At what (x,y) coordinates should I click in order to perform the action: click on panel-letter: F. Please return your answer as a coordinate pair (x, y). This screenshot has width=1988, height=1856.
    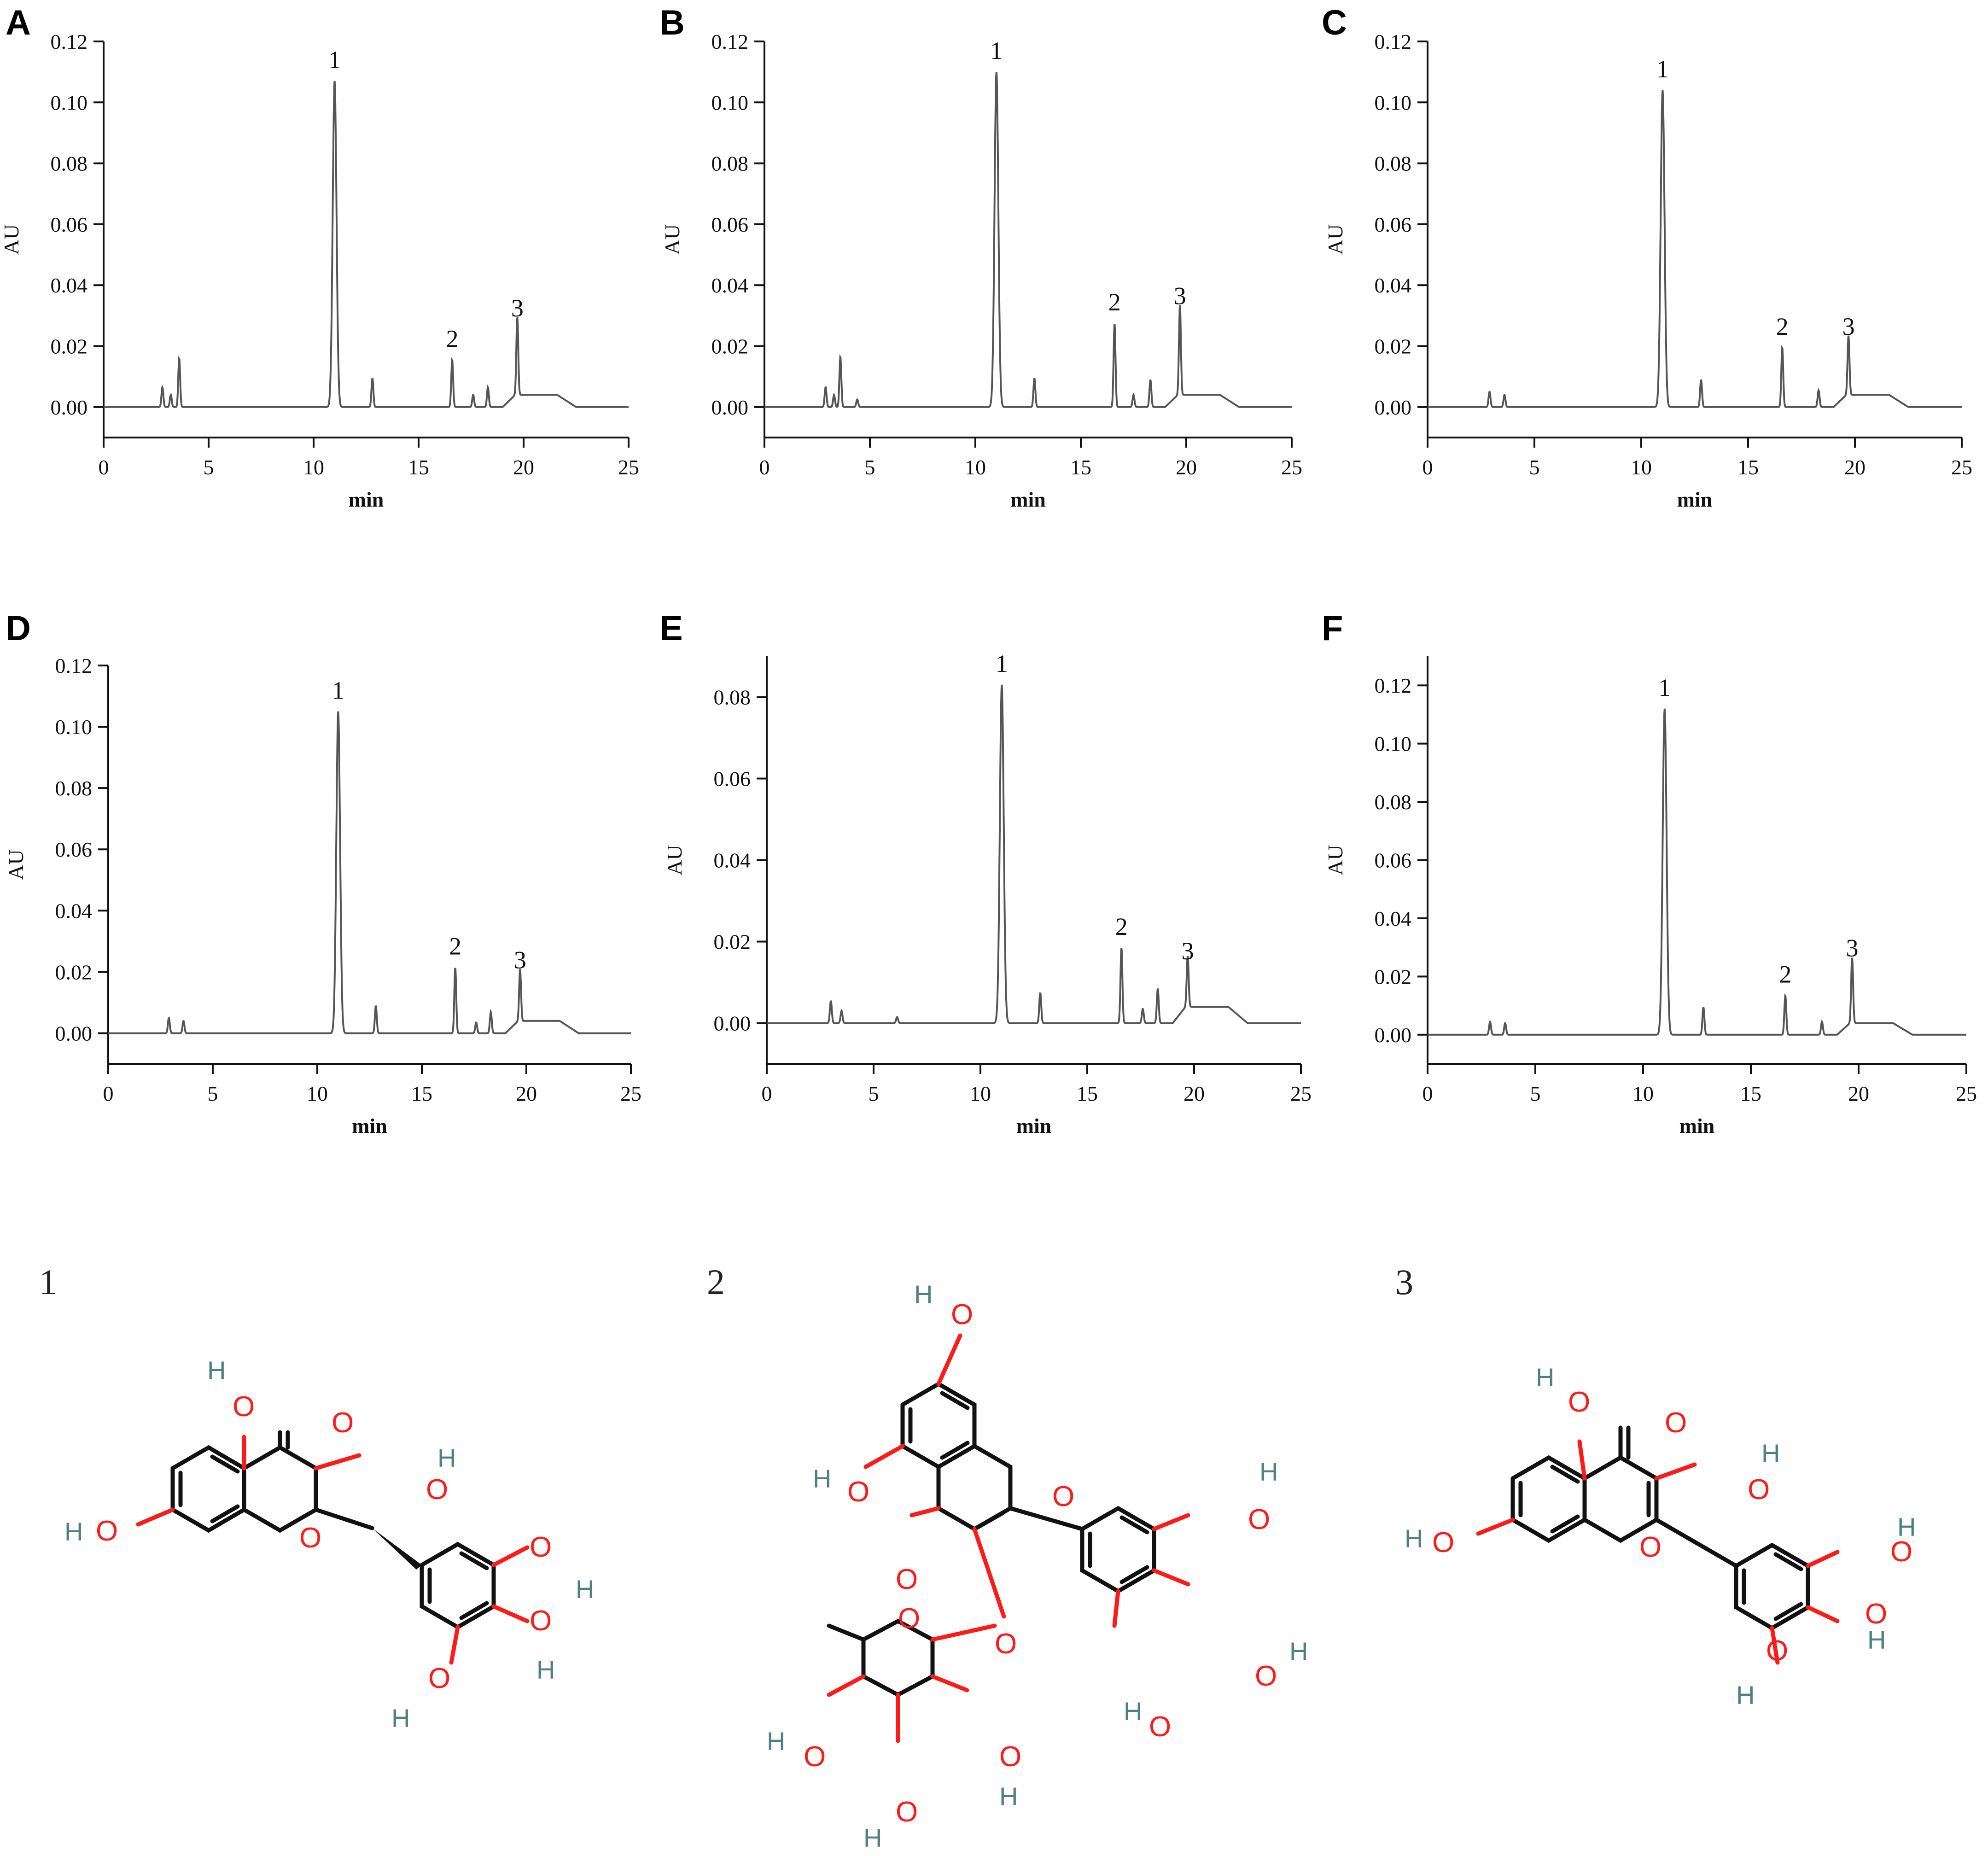
    Looking at the image, I should click on (1333, 628).